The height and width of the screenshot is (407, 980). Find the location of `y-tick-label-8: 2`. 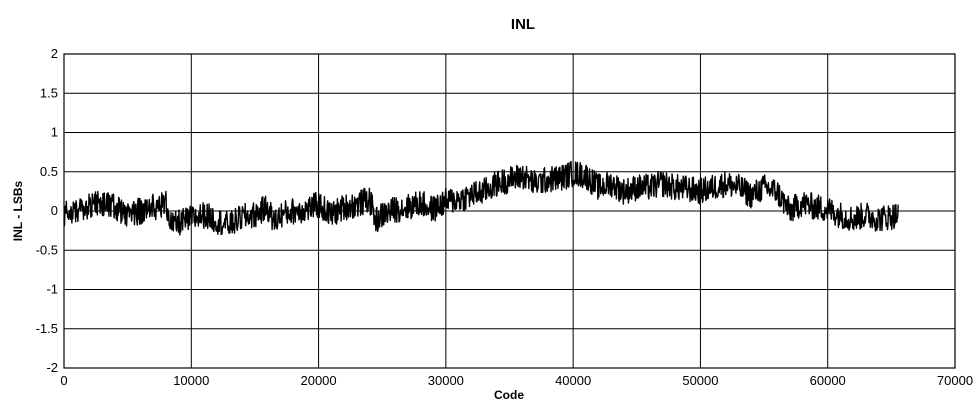

y-tick-label-8: 2 is located at coordinates (54, 53).